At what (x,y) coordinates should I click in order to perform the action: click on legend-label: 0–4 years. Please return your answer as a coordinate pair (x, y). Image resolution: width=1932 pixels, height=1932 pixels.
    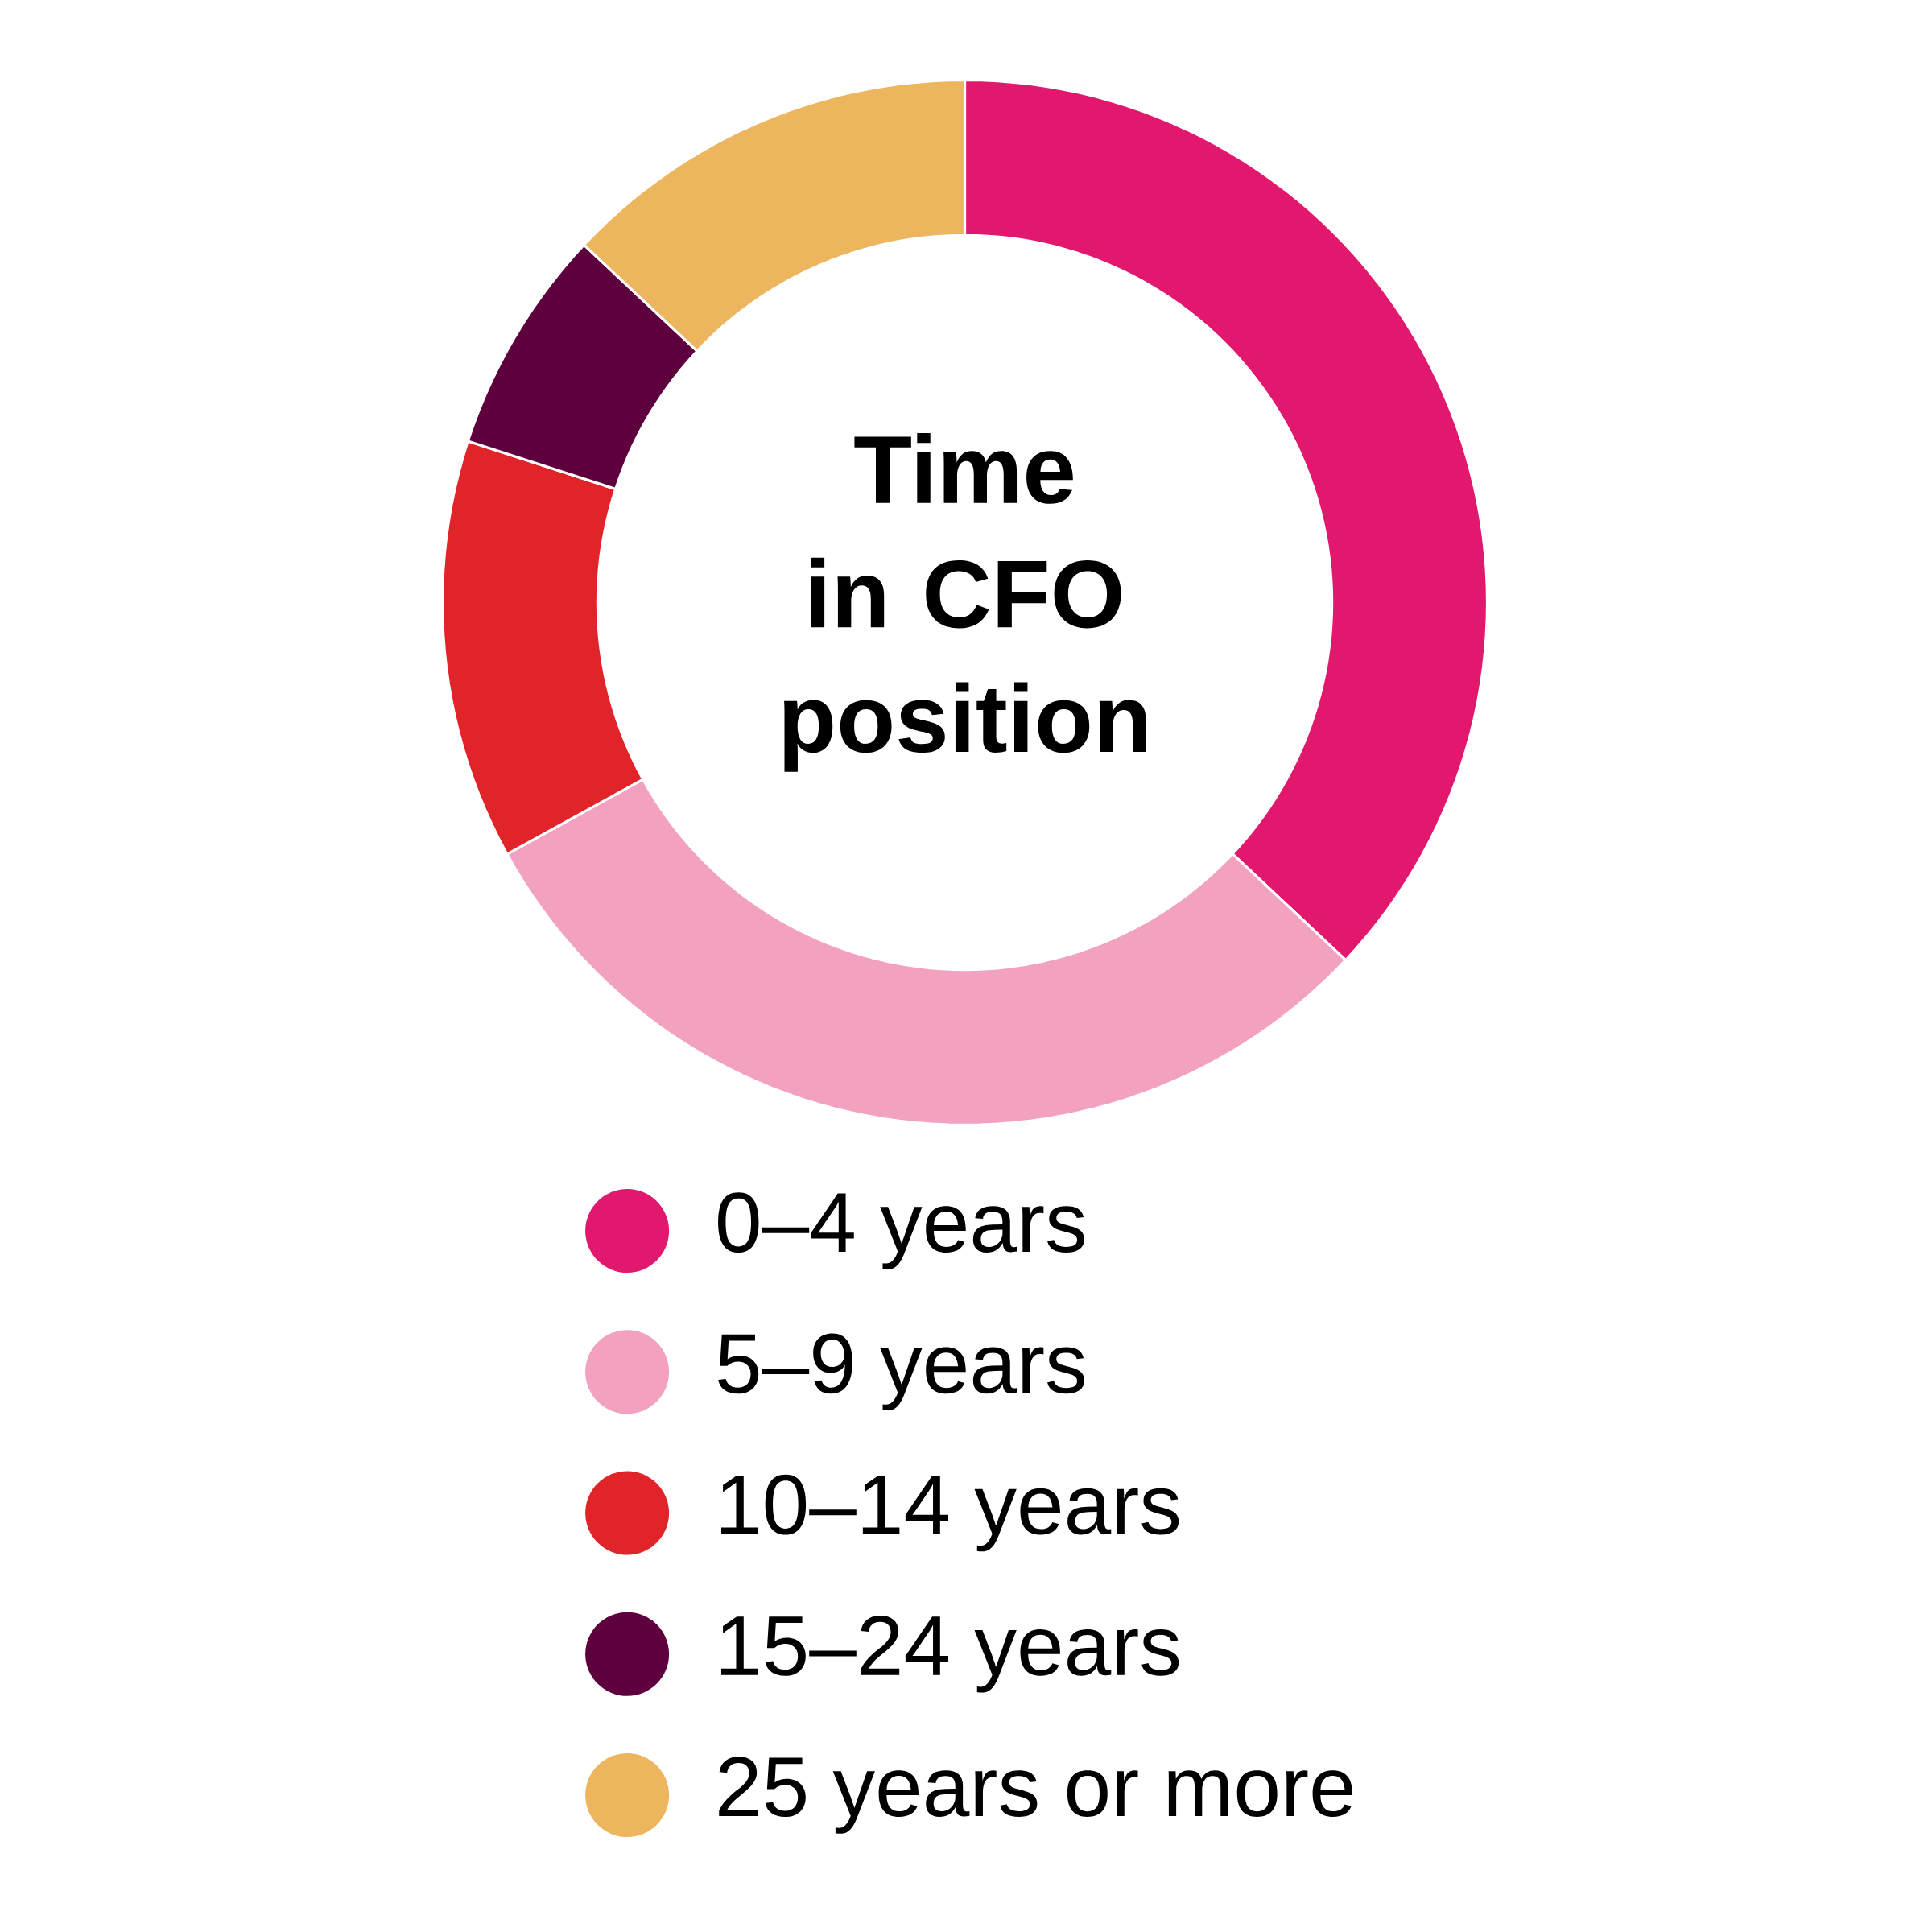
    Looking at the image, I should click on (901, 1230).